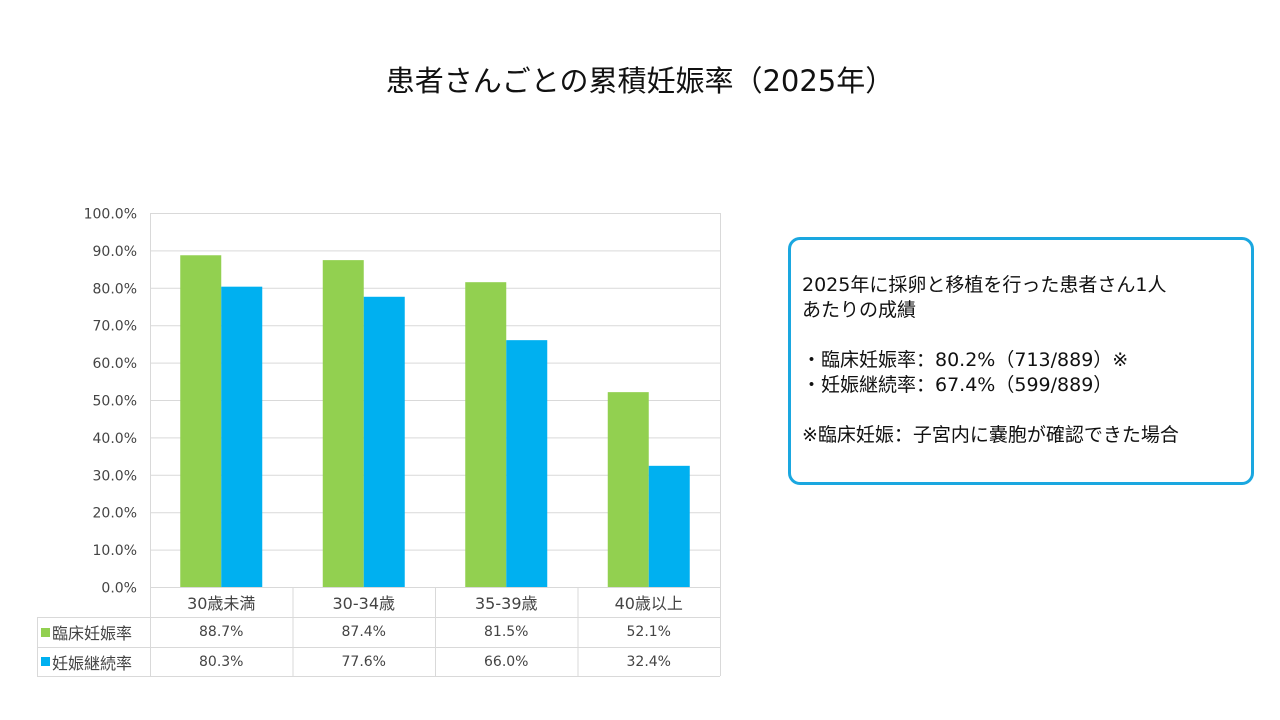 This screenshot has width=1280, height=720. Describe the element at coordinates (115, 327) in the screenshot. I see `y-tick-label: 70.0%` at that location.